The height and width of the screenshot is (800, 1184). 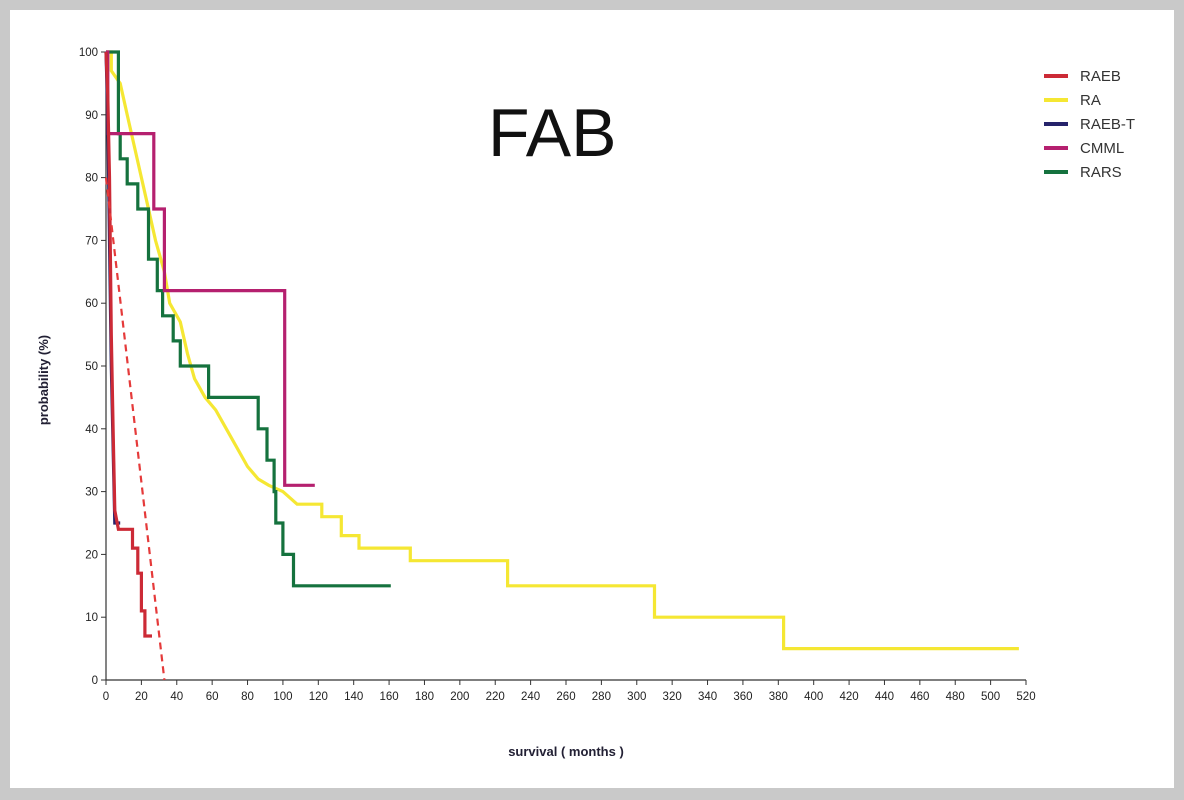 What do you see at coordinates (91, 304) in the screenshot?
I see `y-tick-label: 60` at bounding box center [91, 304].